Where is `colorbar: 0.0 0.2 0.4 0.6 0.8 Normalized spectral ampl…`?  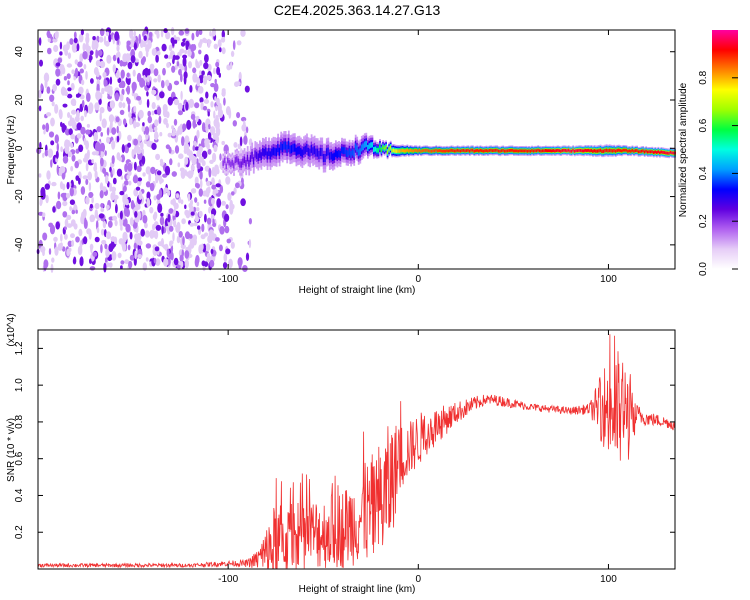
colorbar: 0.0 0.2 0.4 0.6 0.8 Normalized spectral ampl… is located at coordinates (708, 153).